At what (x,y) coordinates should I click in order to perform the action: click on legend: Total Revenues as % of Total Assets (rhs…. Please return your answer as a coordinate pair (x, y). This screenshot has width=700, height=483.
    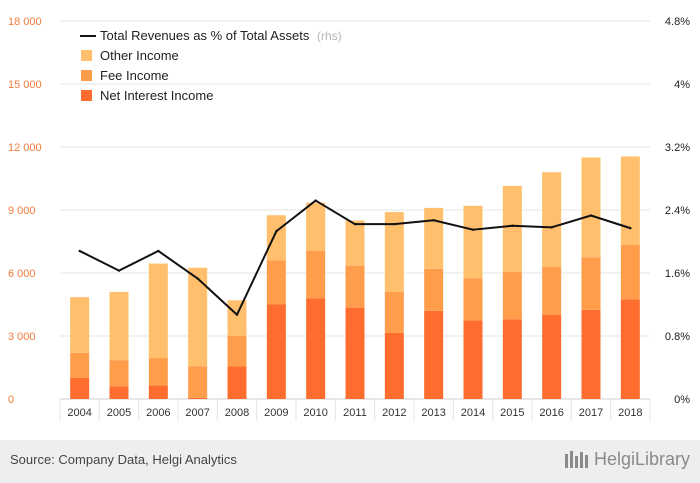
    Looking at the image, I should click on (211, 65).